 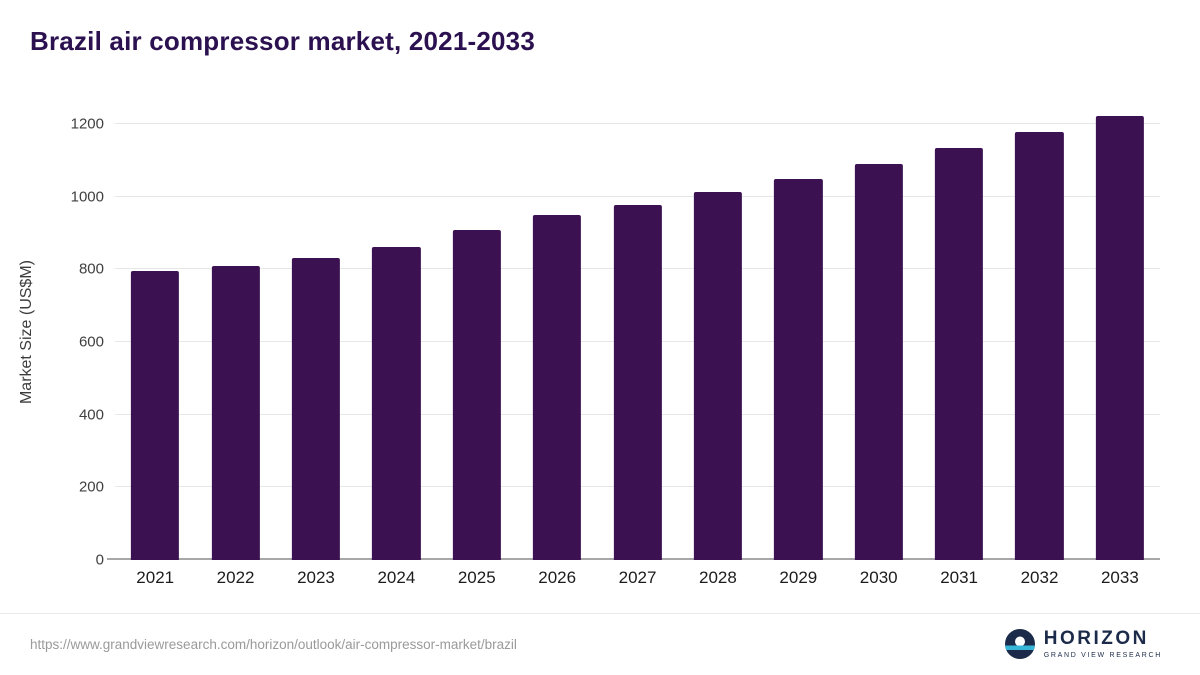 What do you see at coordinates (87, 197) in the screenshot?
I see `y-tick-label: 1000` at bounding box center [87, 197].